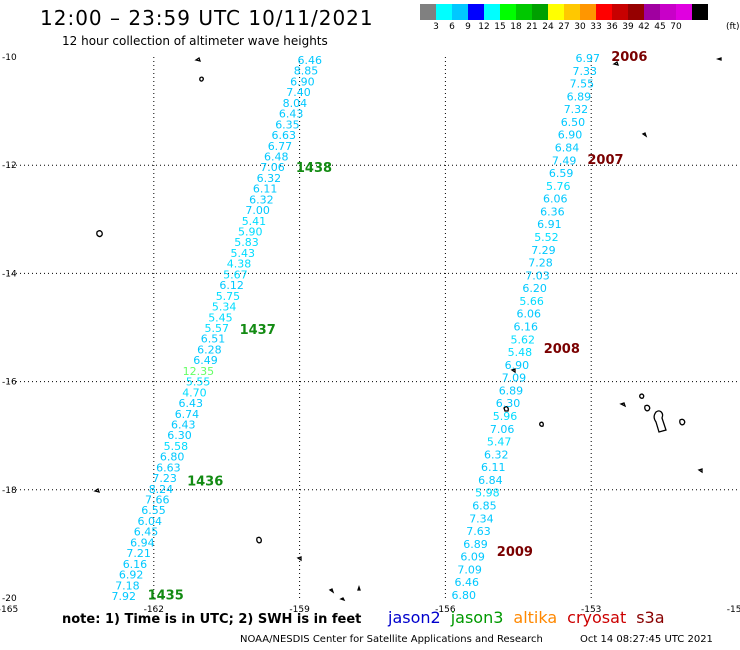 This screenshot has height=650, width=740. I want to click on wave-height-value: 6.85, so click(484, 506).